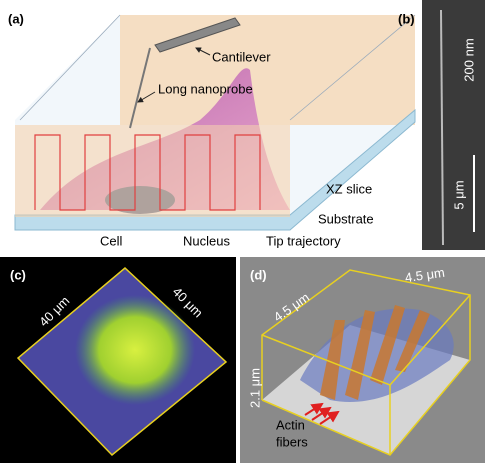  Describe the element at coordinates (258, 274) in the screenshot. I see `panel-label: (d)` at that location.